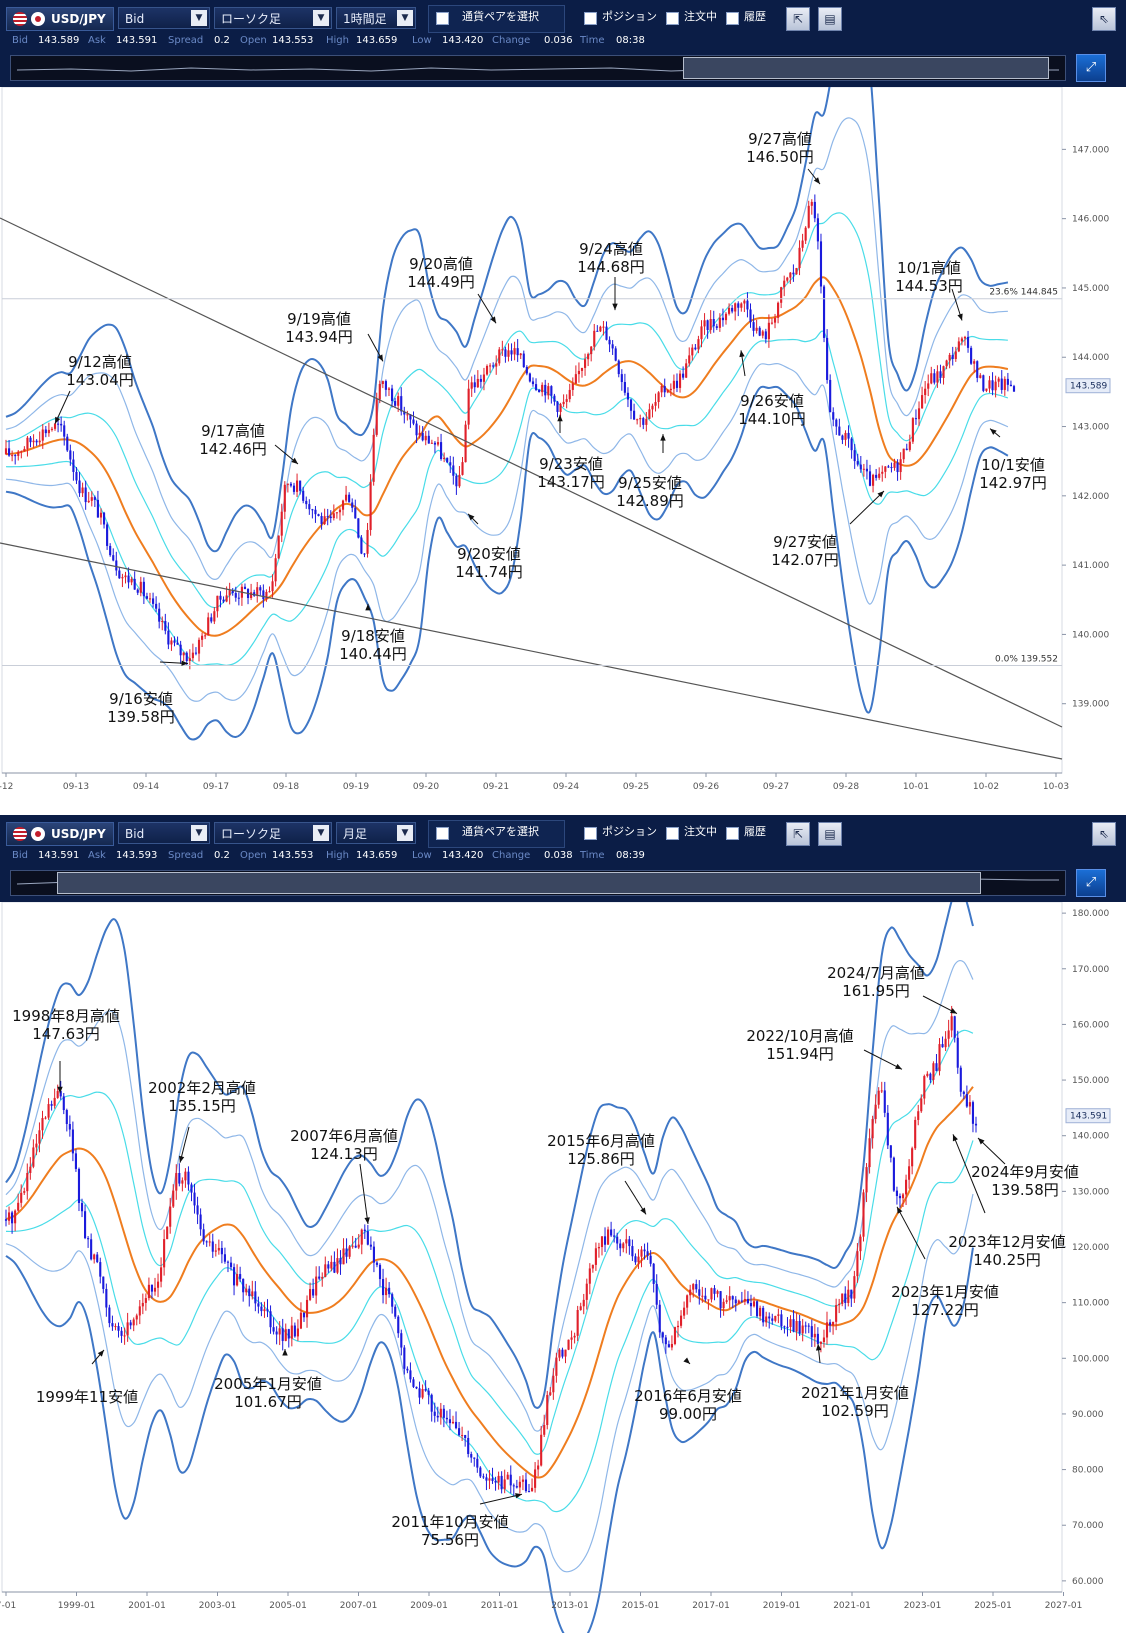 This screenshot has width=1126, height=1633. Describe the element at coordinates (373, 654) in the screenshot. I see `annotation-value: 140.44円` at that location.